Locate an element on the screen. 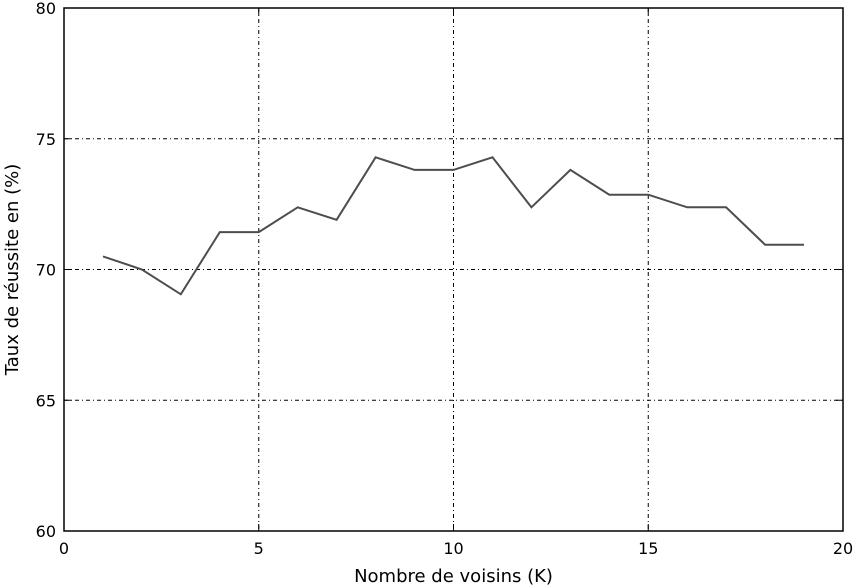 This screenshot has height=586, width=856. y-tick-label: 80 is located at coordinates (46, 9).